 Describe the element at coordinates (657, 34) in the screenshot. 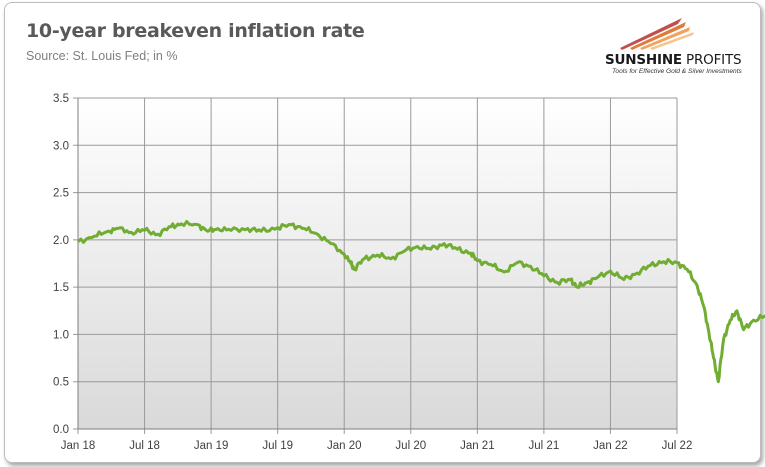

I see `sunshine-profits-logo-icon` at that location.